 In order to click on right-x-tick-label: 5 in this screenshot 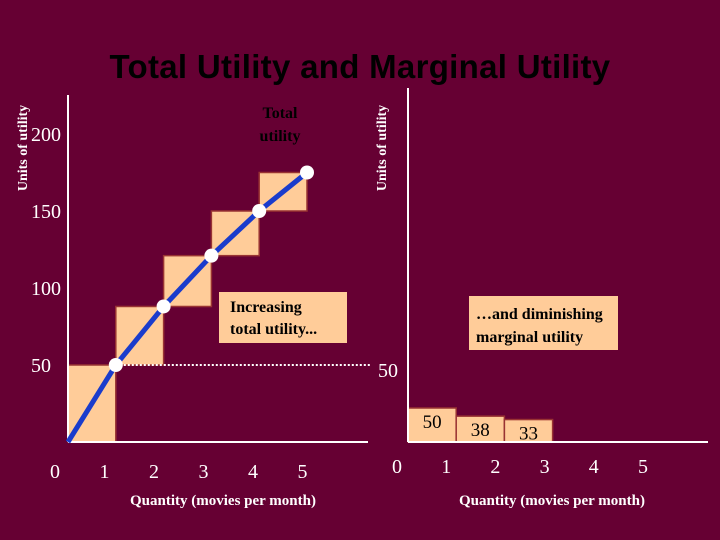, I will do `click(643, 467)`.